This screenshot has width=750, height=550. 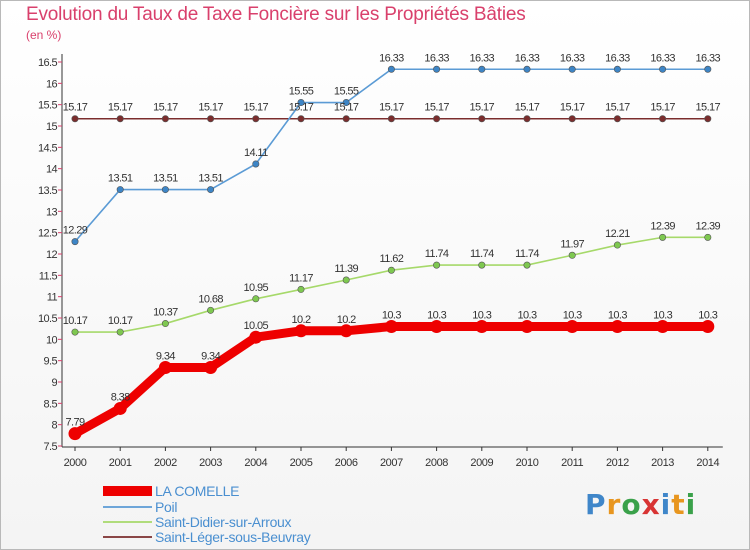 I want to click on x-tick-label: 2007, so click(x=391, y=463).